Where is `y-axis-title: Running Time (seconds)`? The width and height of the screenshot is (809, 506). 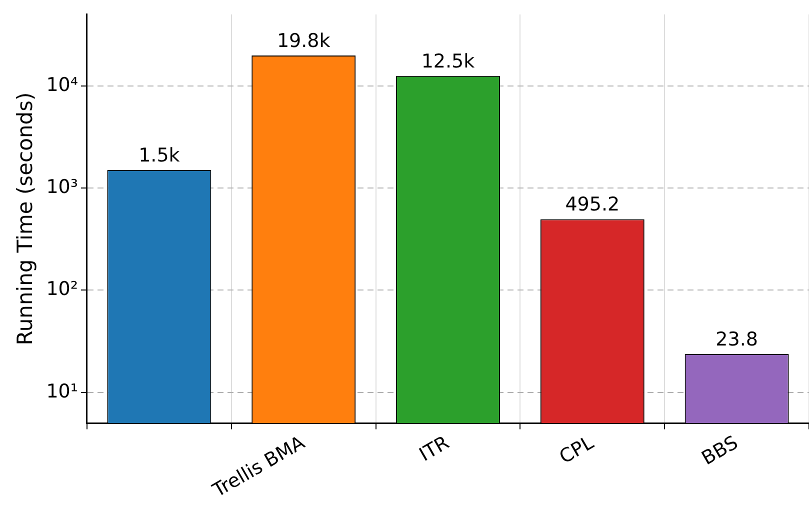
y-axis-title: Running Time (seconds) is located at coordinates (25, 219).